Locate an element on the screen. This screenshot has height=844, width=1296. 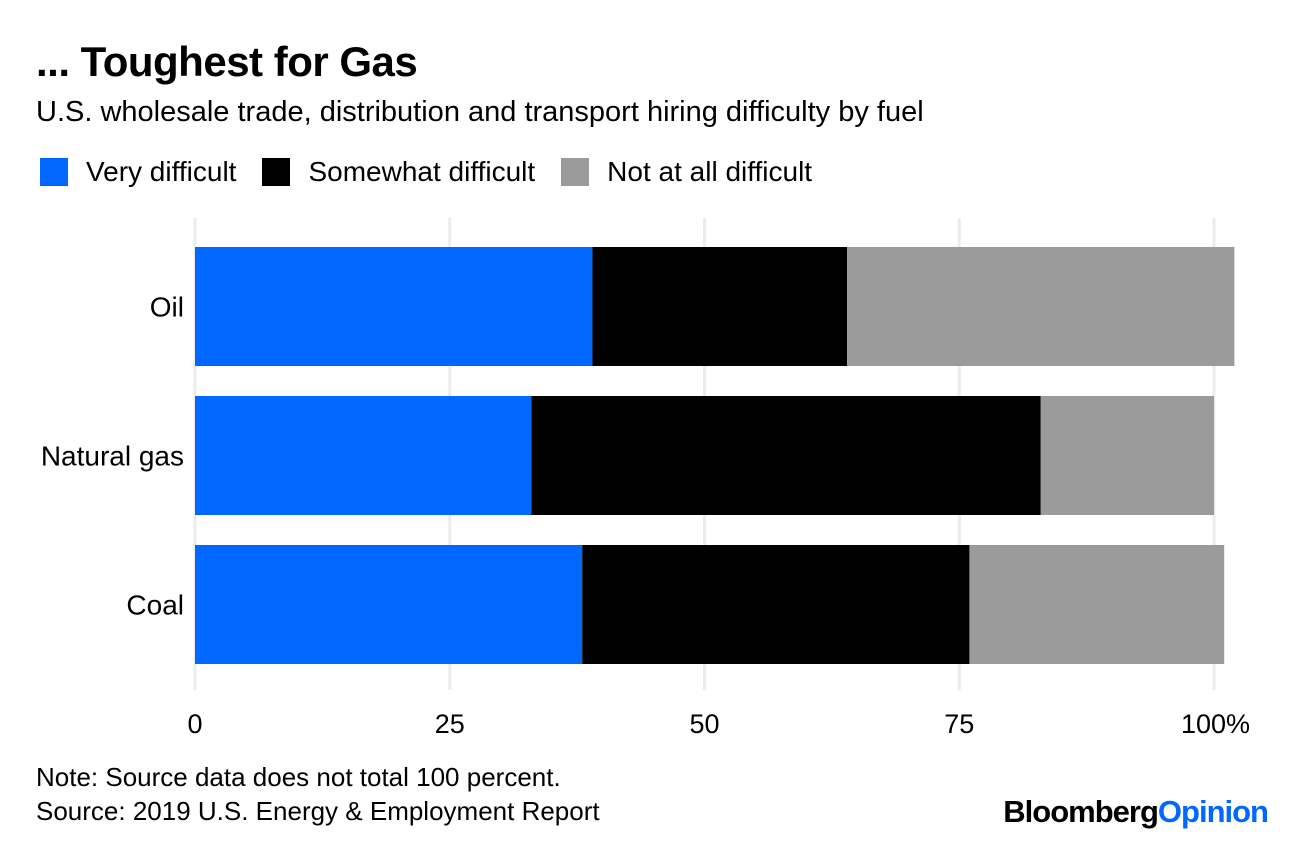
legend-item-not-at-all-difficult: Not at all difficult is located at coordinates (686, 172).